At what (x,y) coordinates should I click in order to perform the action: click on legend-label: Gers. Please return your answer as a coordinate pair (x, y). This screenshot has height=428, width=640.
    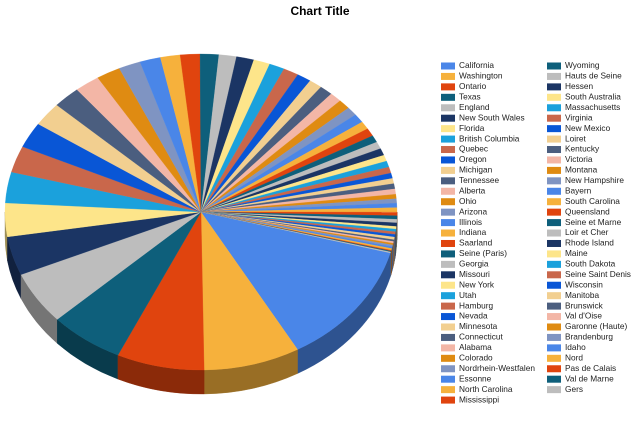
    Looking at the image, I should click on (574, 389).